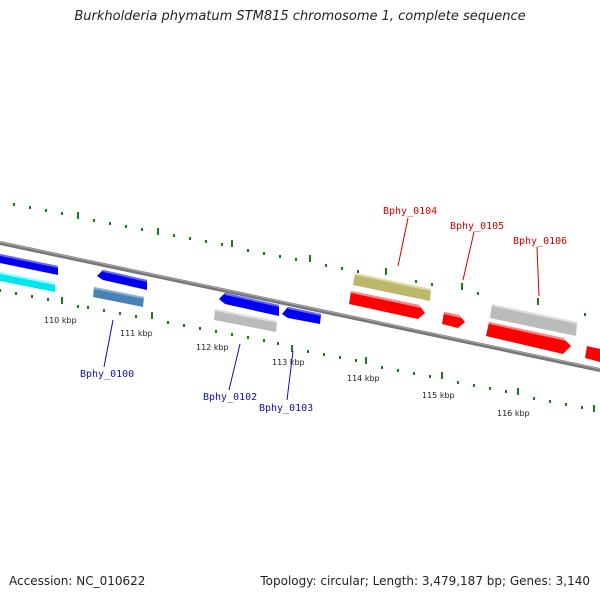  I want to click on gene-label: Bphy_0103, so click(286, 408).